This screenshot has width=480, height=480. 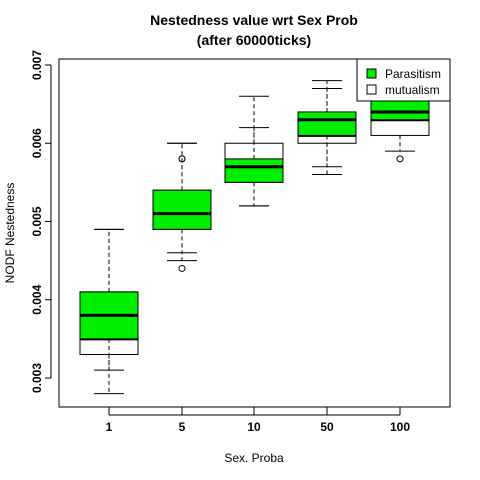 I want to click on x-tick-label: 5, so click(x=182, y=427).